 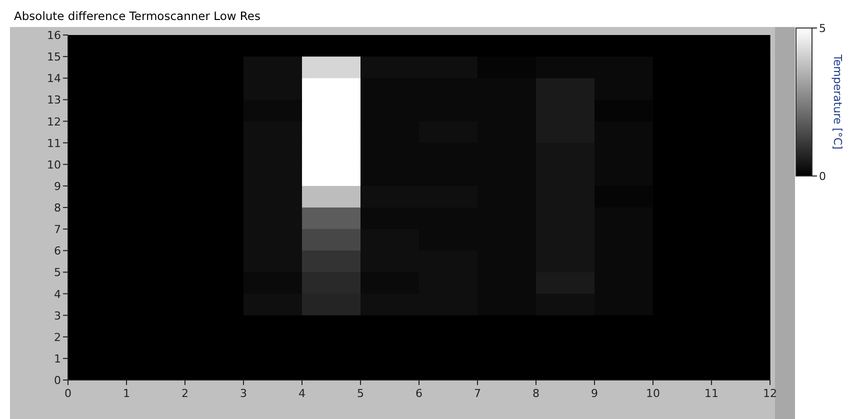 I want to click on y-tick-label: 3, so click(x=57, y=315).